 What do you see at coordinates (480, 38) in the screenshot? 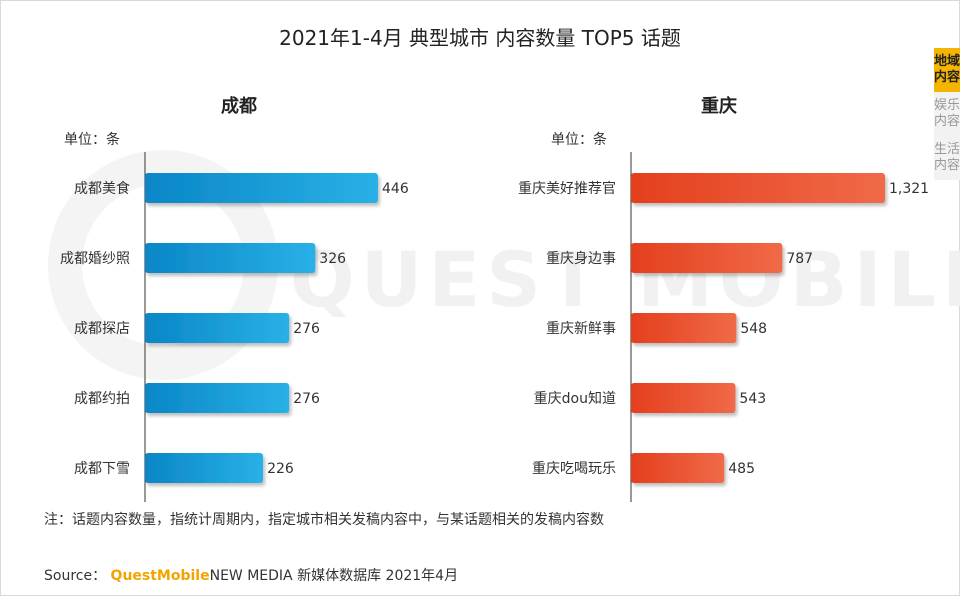
I see `chart-title: 2021年1-4月 典型城市 内容数量 TOP5 话题` at bounding box center [480, 38].